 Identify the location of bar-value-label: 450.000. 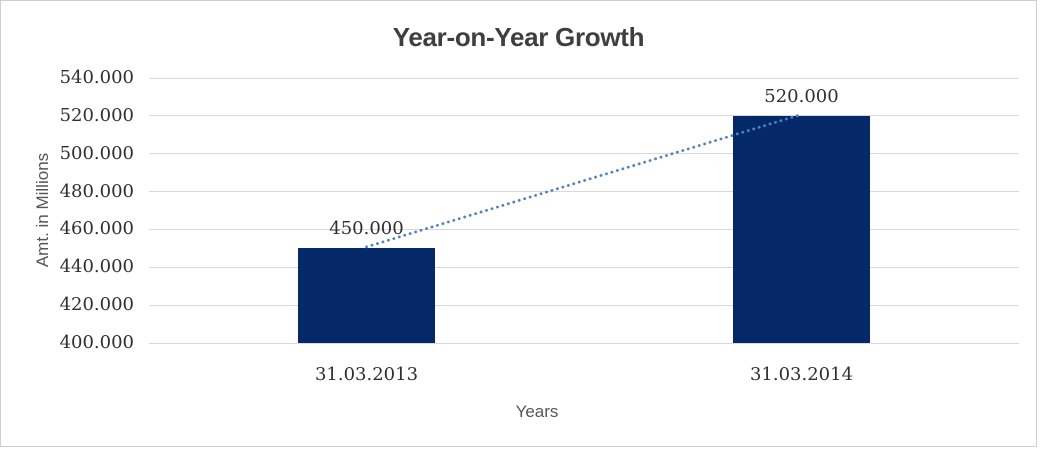
(366, 229).